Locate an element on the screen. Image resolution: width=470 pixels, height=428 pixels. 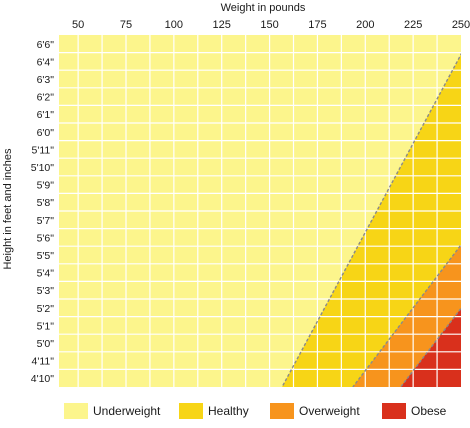
x-tick-label: 125 is located at coordinates (222, 25).